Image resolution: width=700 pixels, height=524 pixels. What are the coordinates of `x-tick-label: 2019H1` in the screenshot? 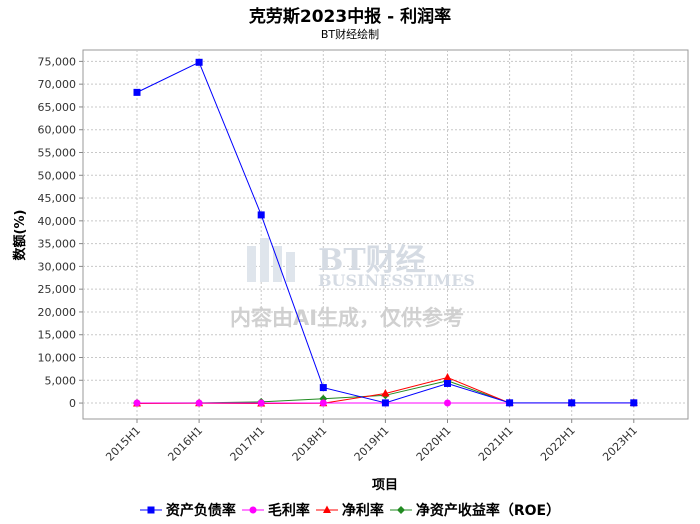 It's located at (372, 444).